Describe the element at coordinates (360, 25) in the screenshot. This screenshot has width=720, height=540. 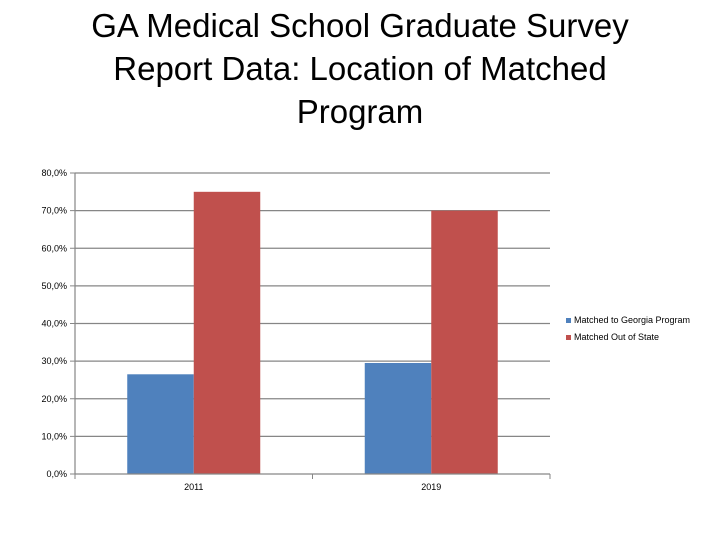
I see `title-line-1: GA Medical School Graduate Survey` at that location.